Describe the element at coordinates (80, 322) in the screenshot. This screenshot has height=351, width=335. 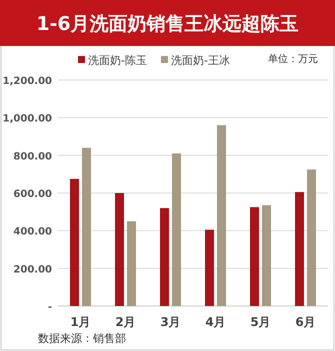
I see `x-tick-label: 1月` at that location.